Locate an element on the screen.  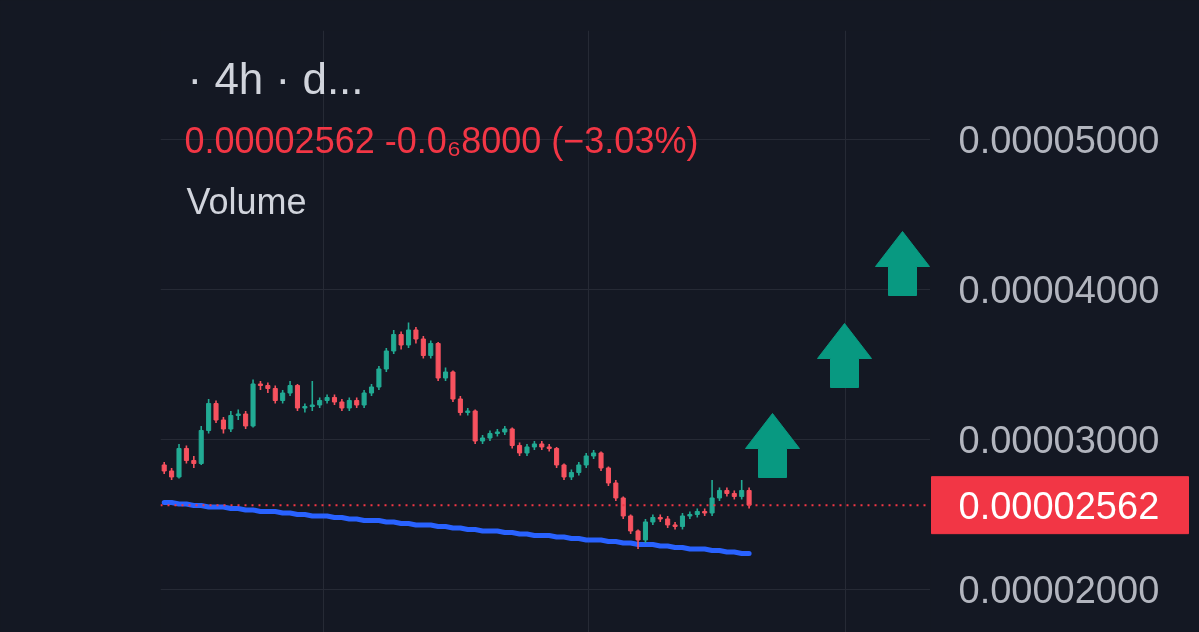
y-tick-label: 0.00002000 is located at coordinates (1059, 589).